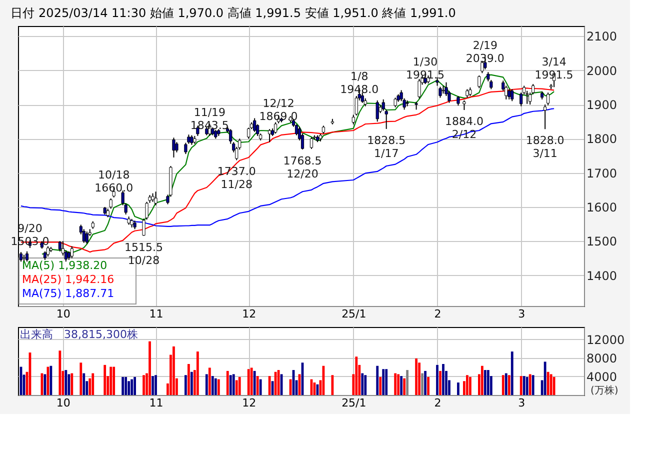 The width and height of the screenshot is (653, 470). I want to click on annotation: 1828.0 3/11, so click(545, 147).